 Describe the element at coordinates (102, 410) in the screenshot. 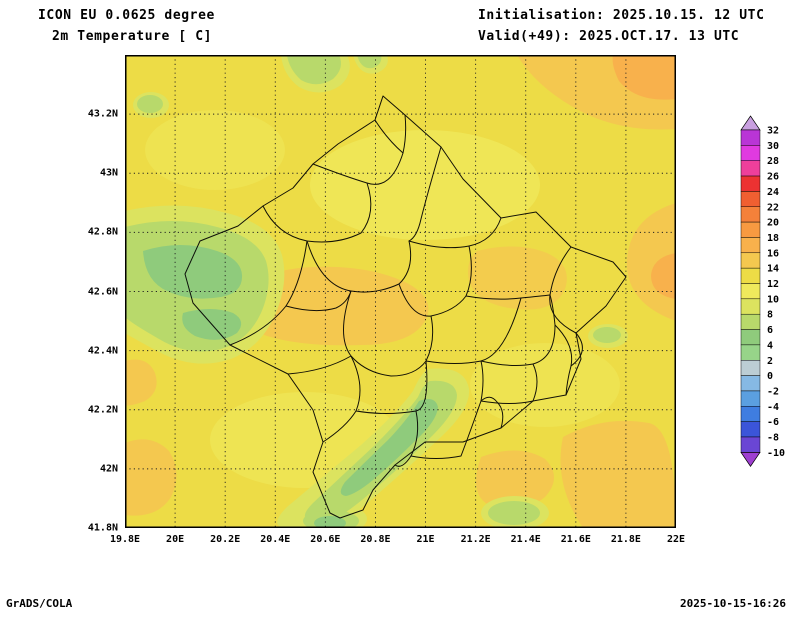

I see `y-tick-label: 42.2N` at that location.